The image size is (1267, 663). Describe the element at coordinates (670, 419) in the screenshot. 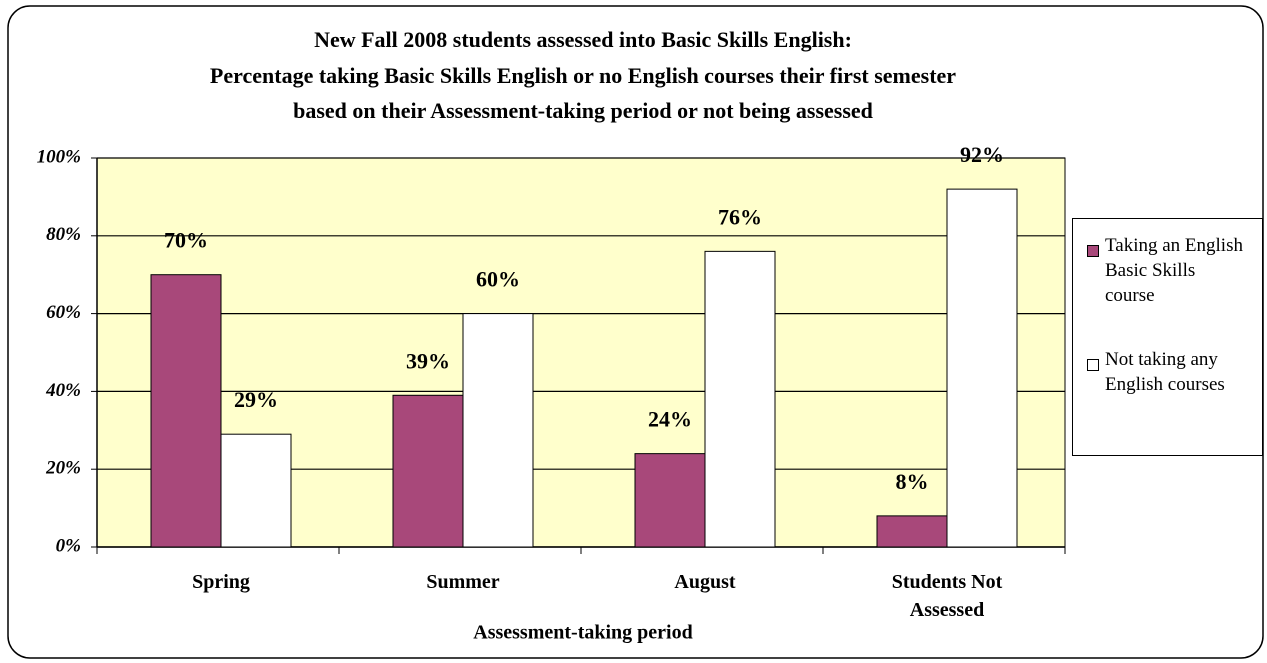

I see `data-label: 24%` at that location.